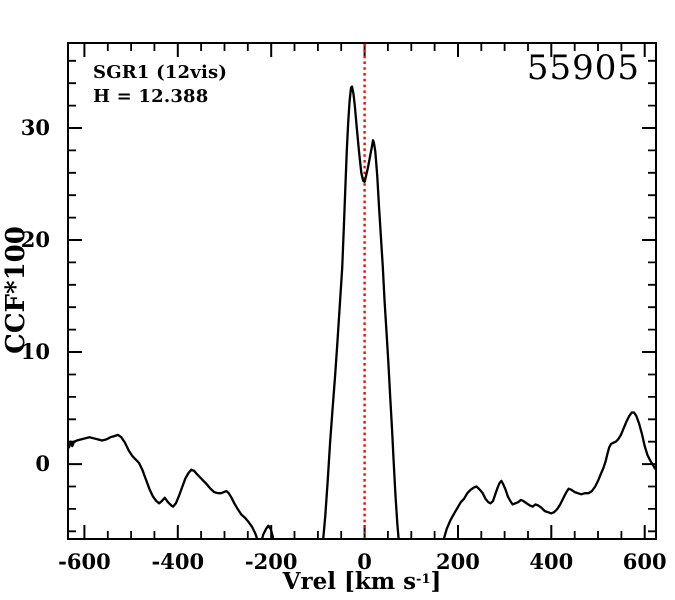 The height and width of the screenshot is (600, 675). What do you see at coordinates (583, 68) in the screenshot?
I see `annotation-epoch-mjd: 55905` at bounding box center [583, 68].